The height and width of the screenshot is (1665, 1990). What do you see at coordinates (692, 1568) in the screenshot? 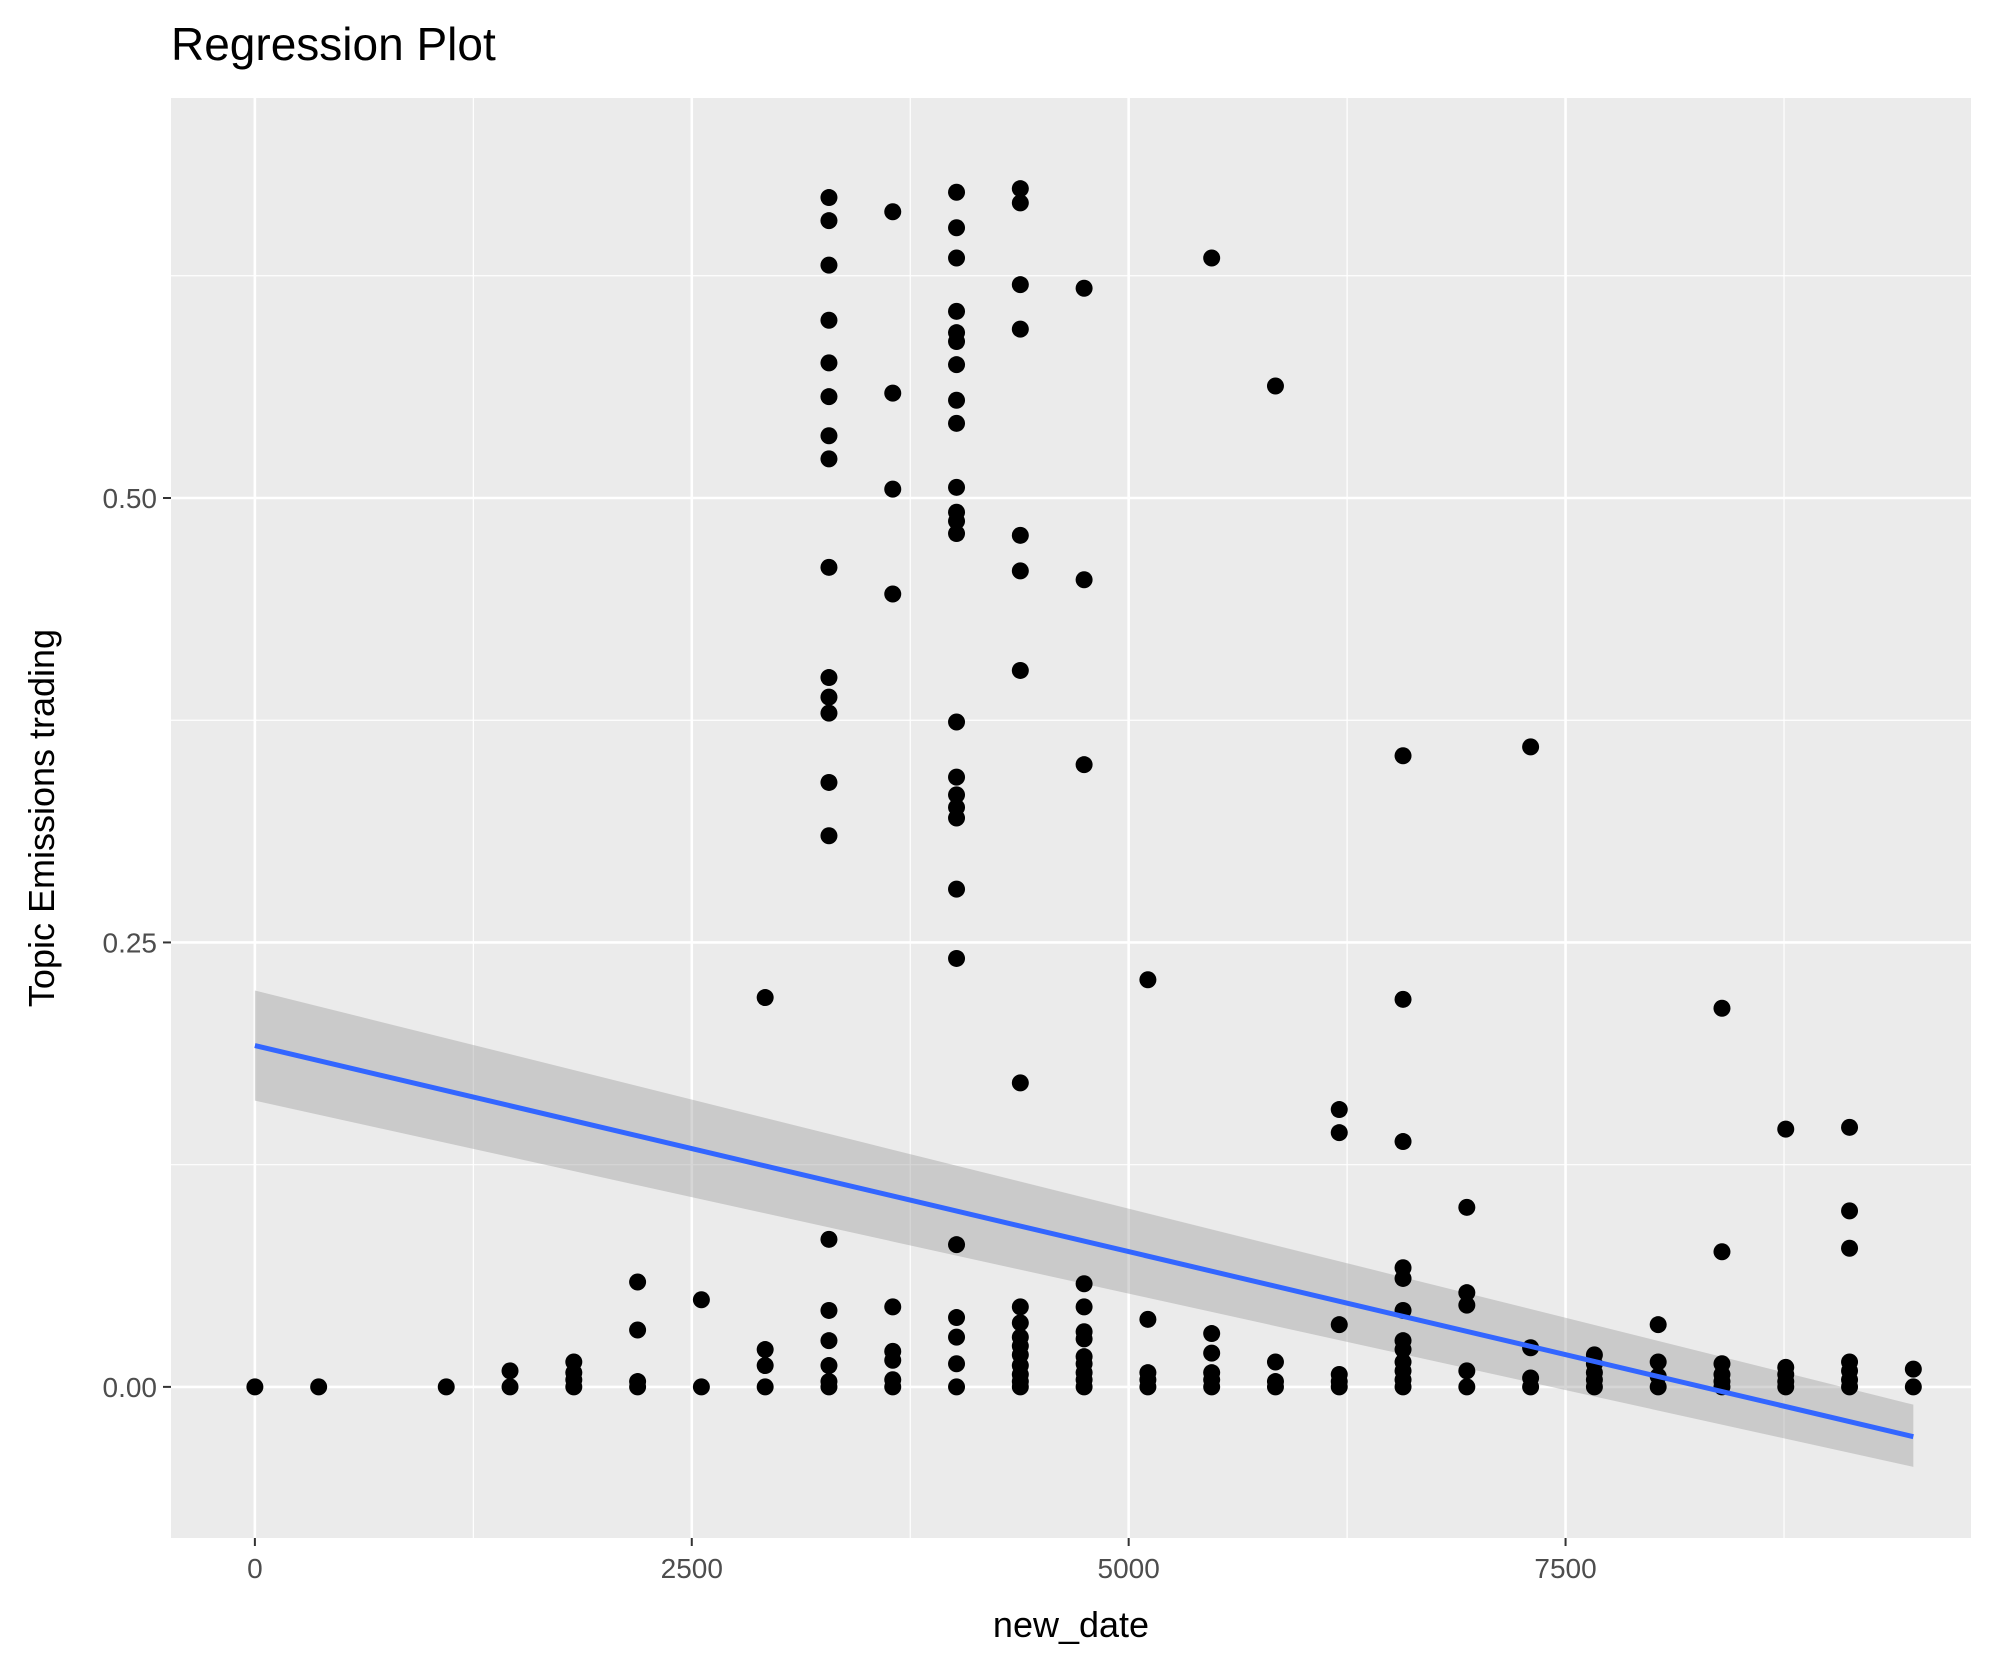
I see `x-tick-label: 2500` at bounding box center [692, 1568].